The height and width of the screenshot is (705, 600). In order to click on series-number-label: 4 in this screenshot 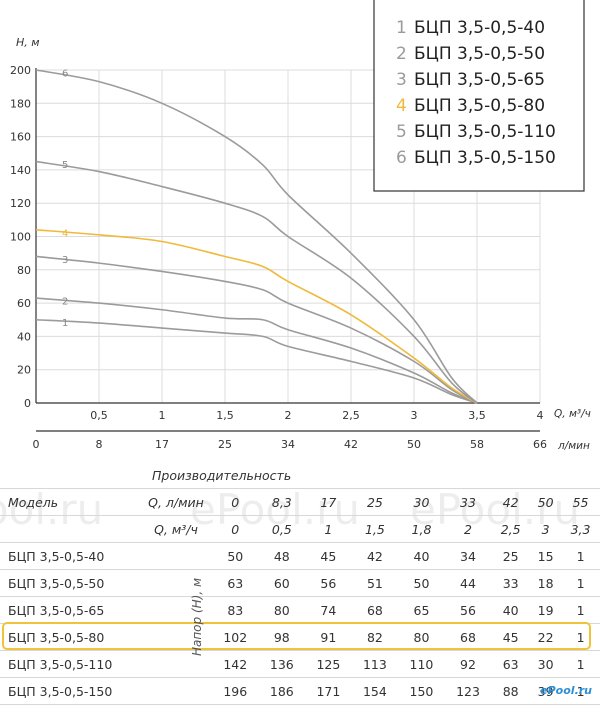, I will do `click(65, 233)`.